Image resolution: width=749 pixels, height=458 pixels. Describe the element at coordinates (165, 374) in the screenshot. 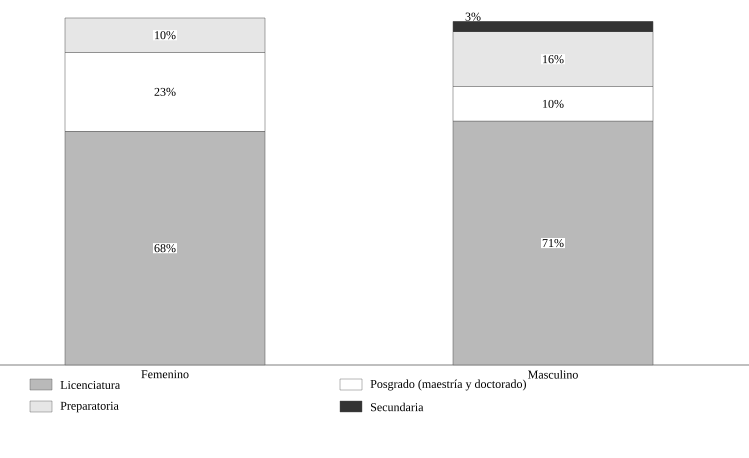

I see `x-tick-label: Femenino` at that location.